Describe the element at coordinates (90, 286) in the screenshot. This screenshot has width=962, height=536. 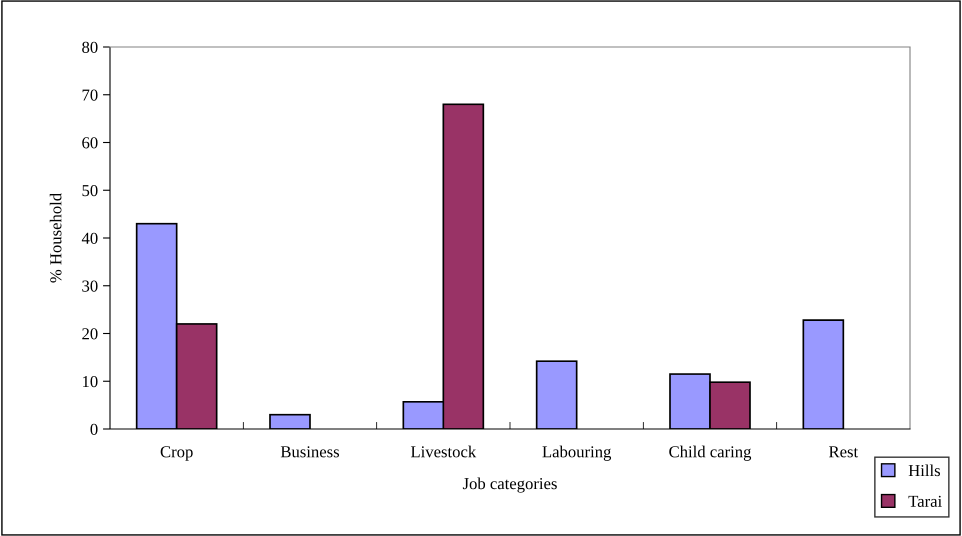
I see `y-tick-label: 30` at that location.